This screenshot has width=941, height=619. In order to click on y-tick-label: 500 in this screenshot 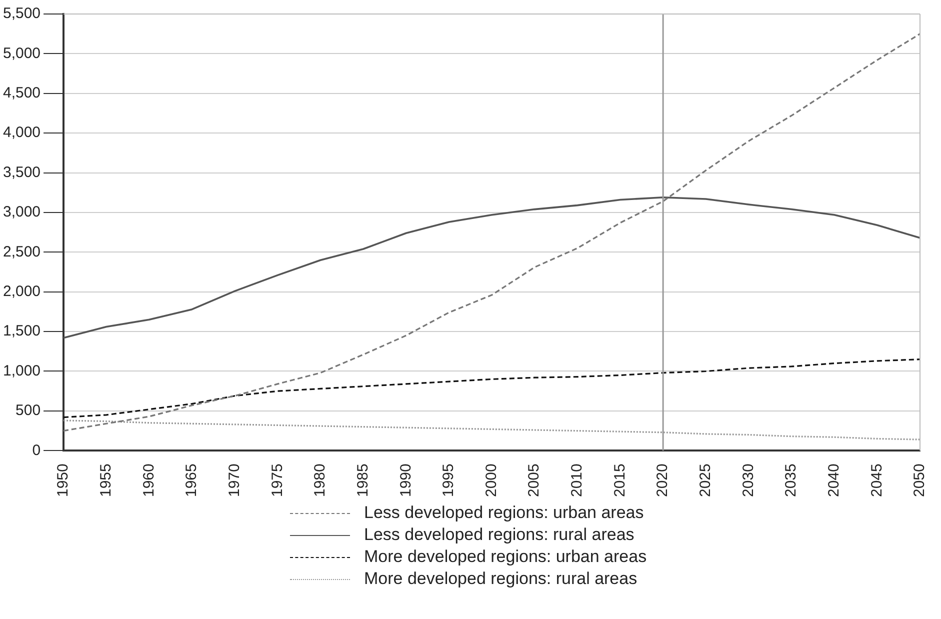, I will do `click(28, 411)`.